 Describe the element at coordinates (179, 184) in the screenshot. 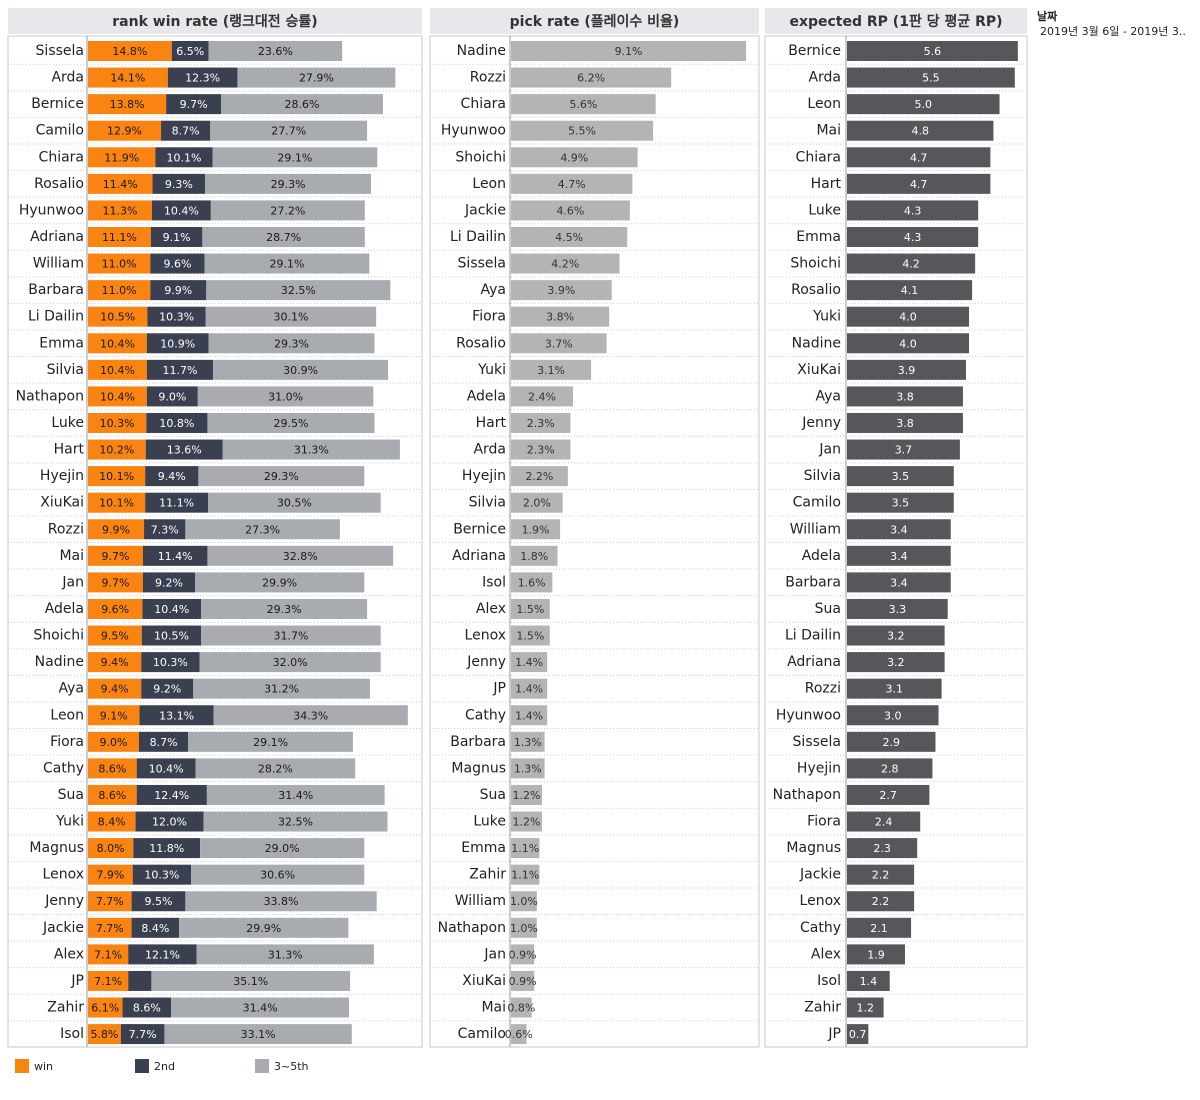

I see `value-label: 9.3%` at that location.